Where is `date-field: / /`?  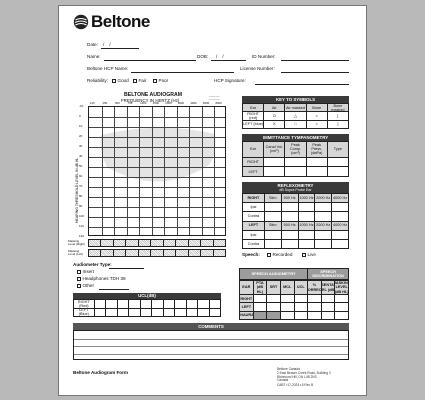
date-field: / / is located at coordinates (107, 44).